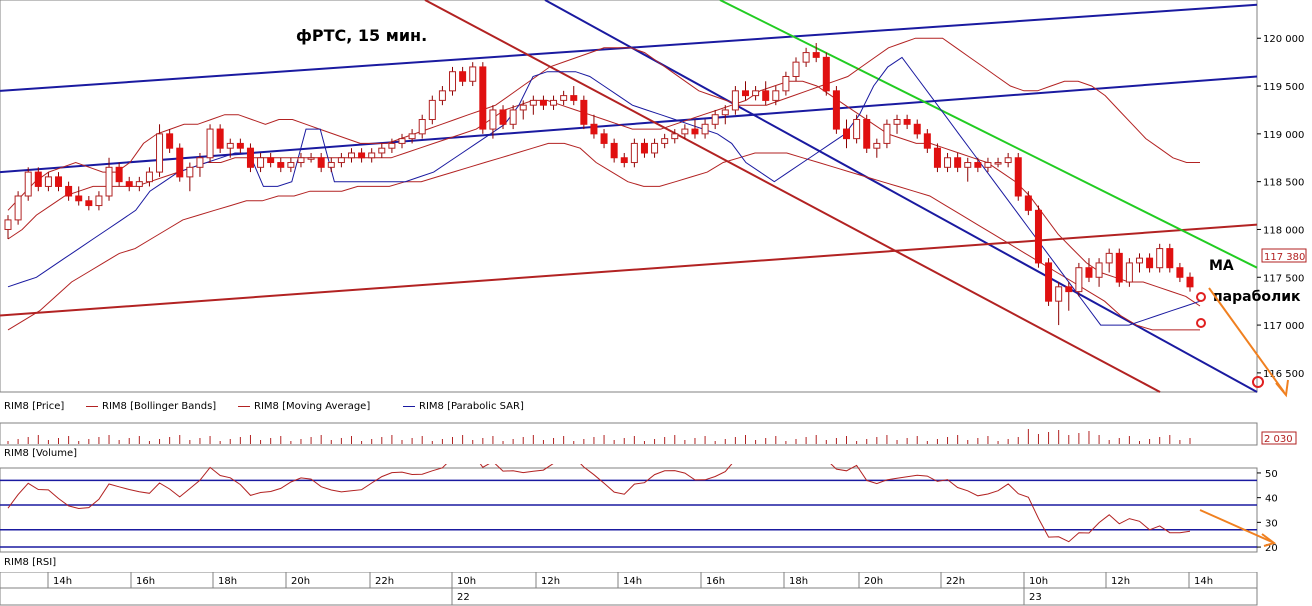 This screenshot has height=606, width=1312. I want to click on time-tick-label: 12h, so click(550, 581).